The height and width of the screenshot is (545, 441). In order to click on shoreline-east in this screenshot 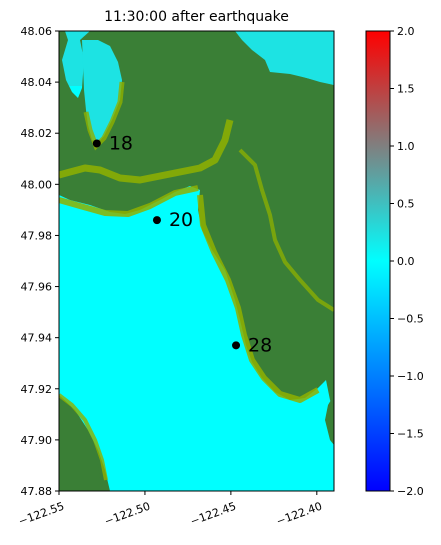, I will do `click(286, 230)`.